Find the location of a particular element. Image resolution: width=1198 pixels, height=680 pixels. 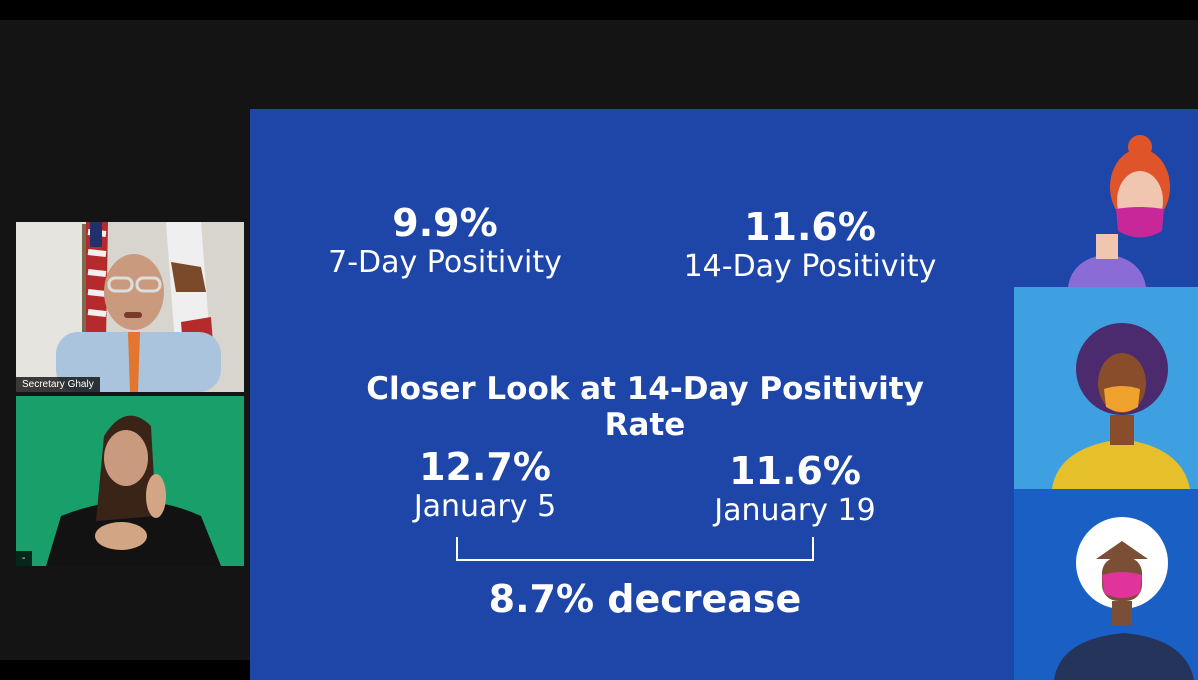

stat-january-5: 12.7% January 5 is located at coordinates (485, 485).